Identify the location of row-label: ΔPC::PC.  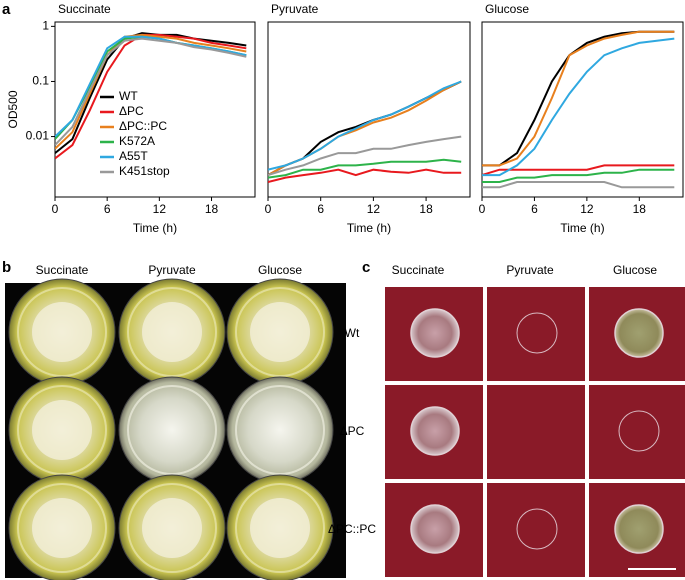
(352, 529).